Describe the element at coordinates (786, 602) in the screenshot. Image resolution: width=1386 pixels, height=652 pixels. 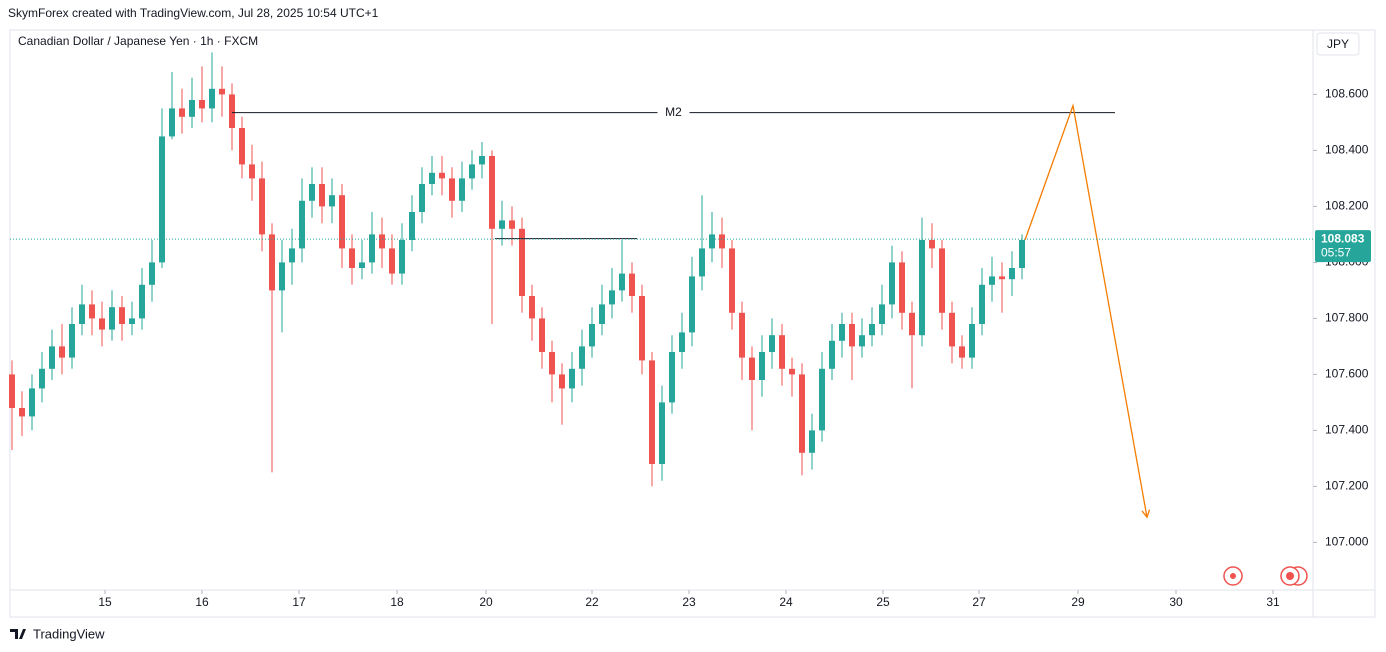
I see `x-tick-label: 24` at that location.